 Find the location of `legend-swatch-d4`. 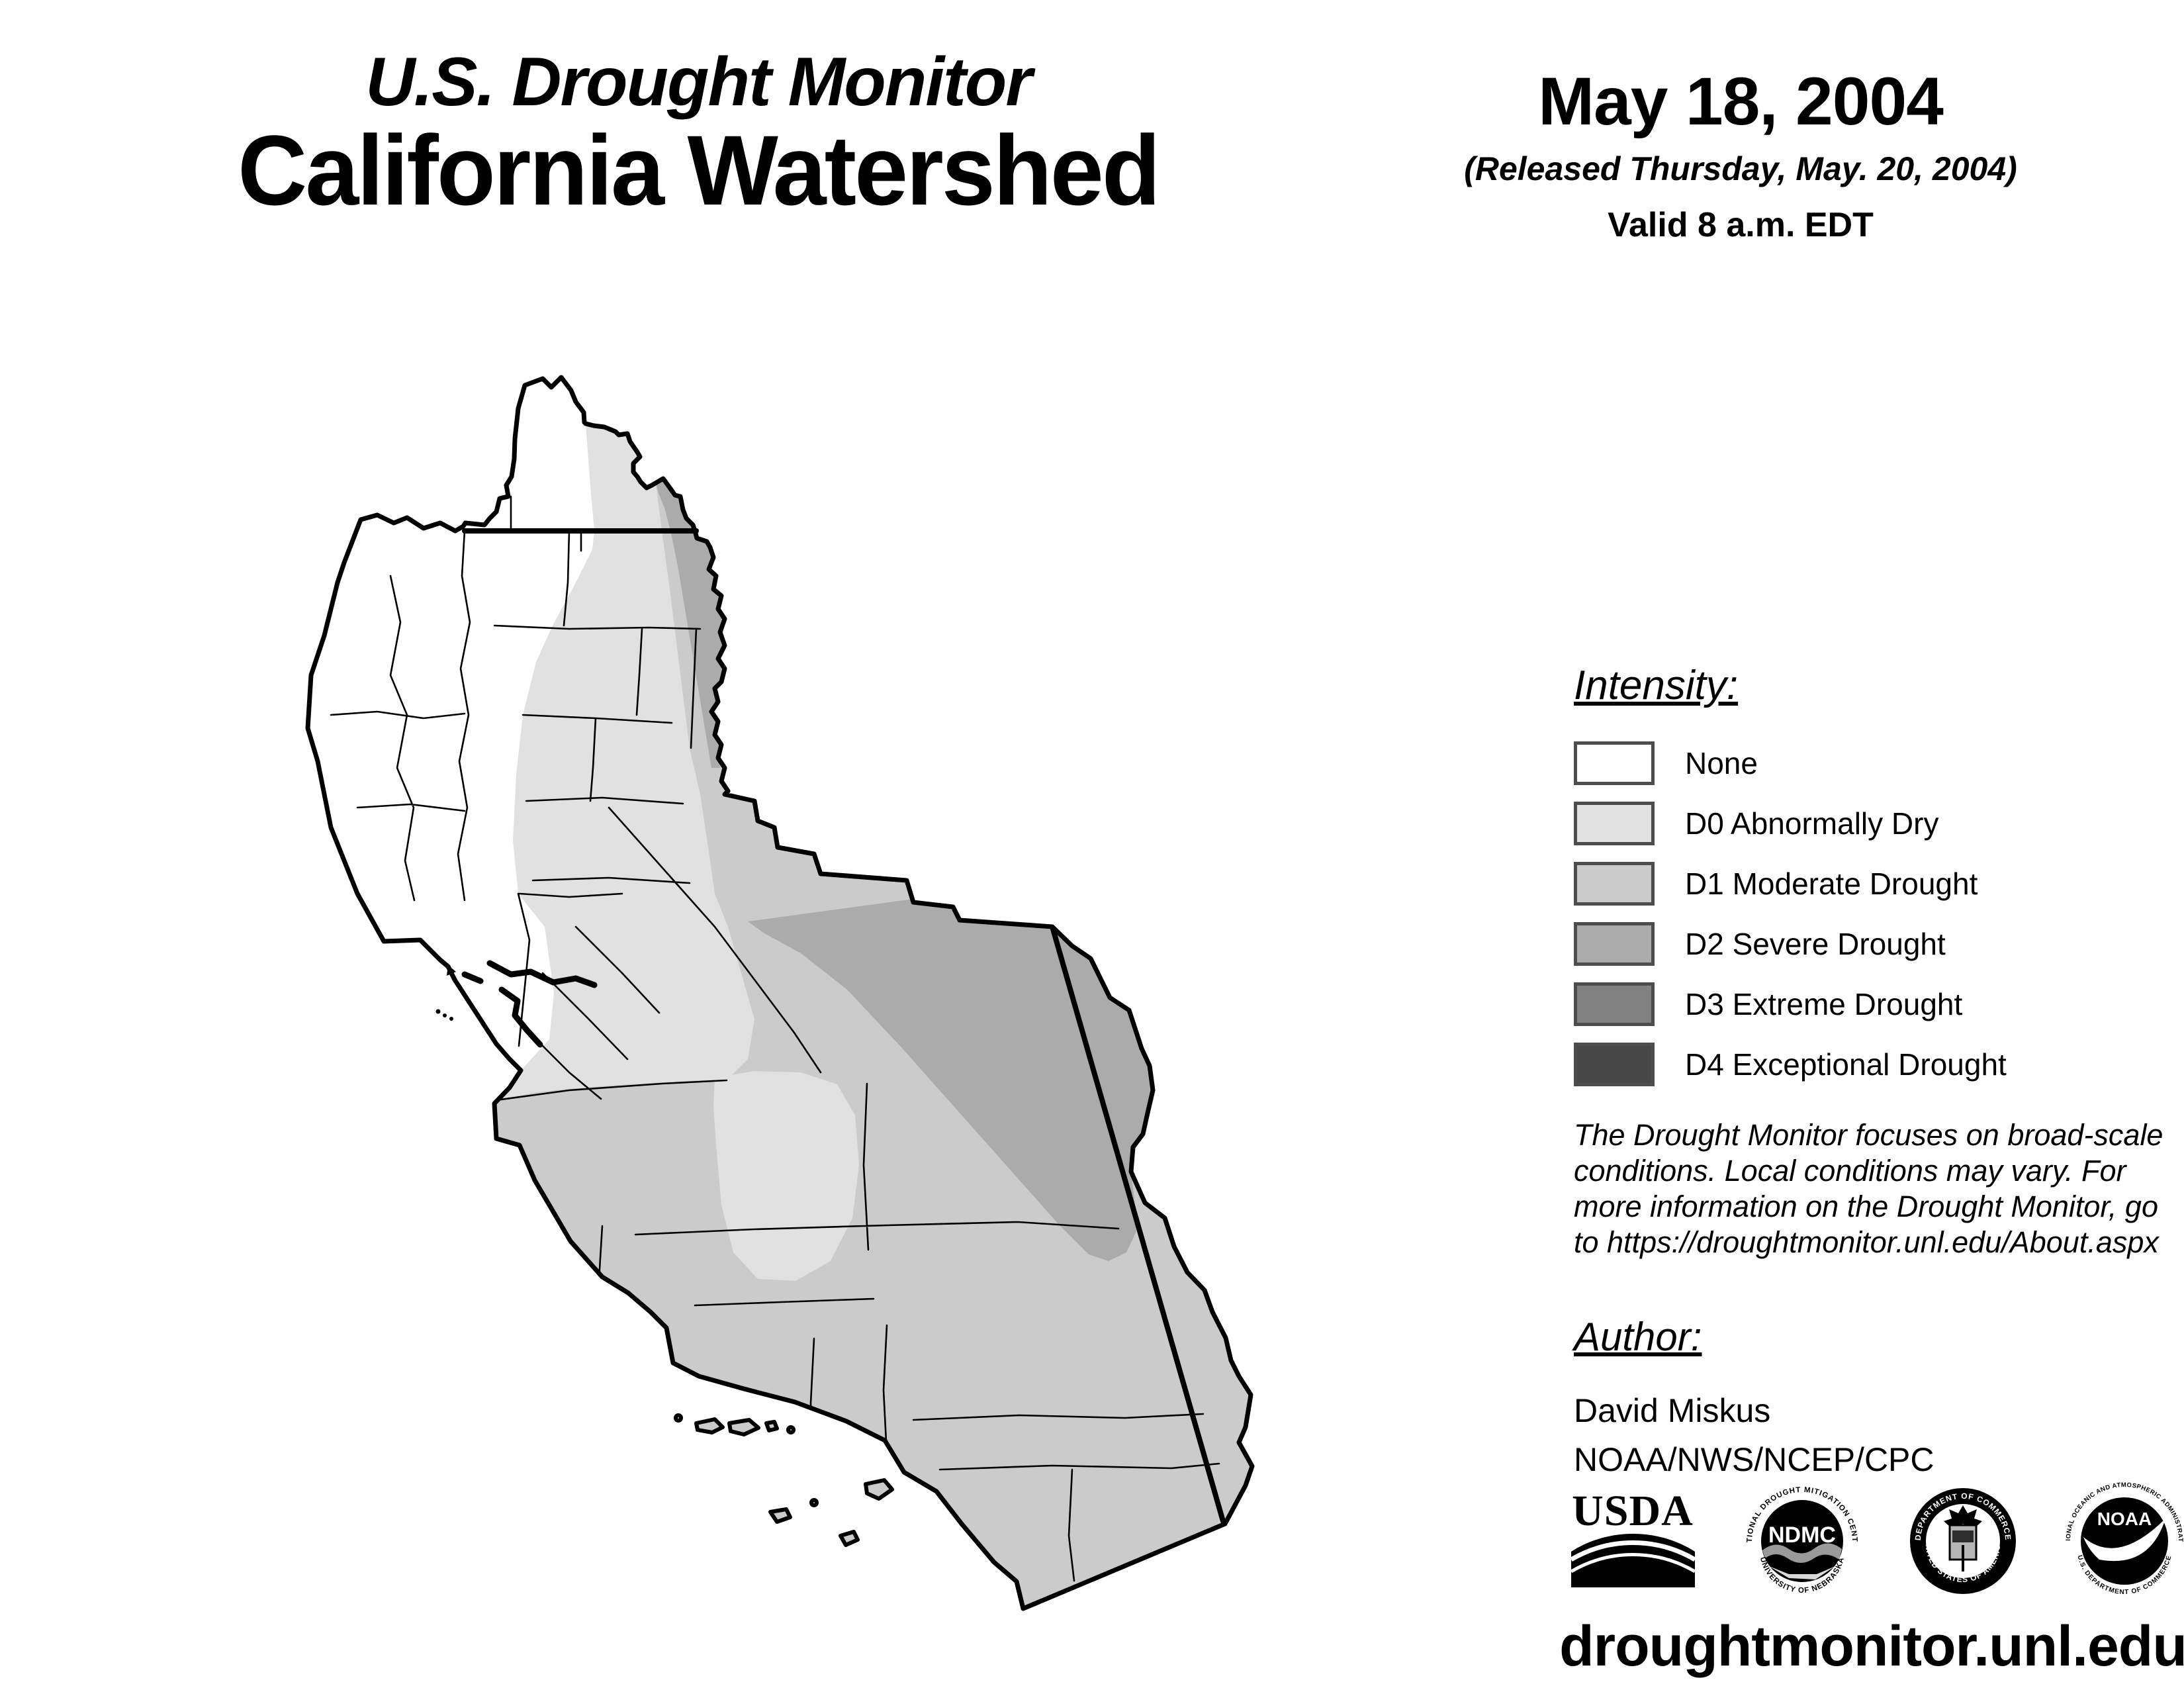

legend-swatch-d4 is located at coordinates (1615, 1064).